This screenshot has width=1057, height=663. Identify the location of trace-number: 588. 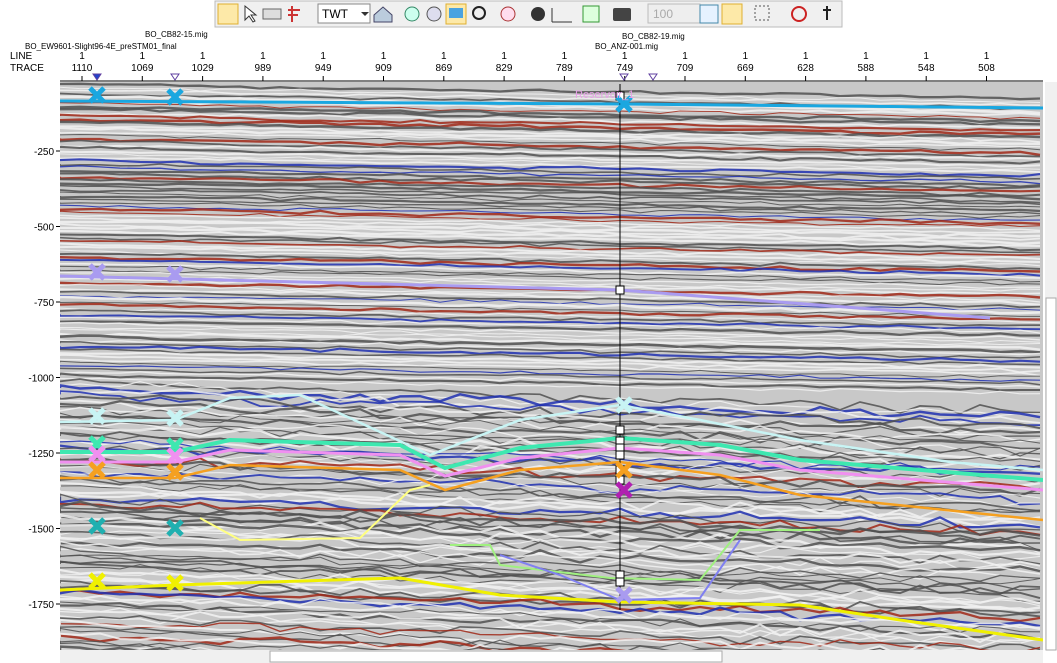
(866, 68).